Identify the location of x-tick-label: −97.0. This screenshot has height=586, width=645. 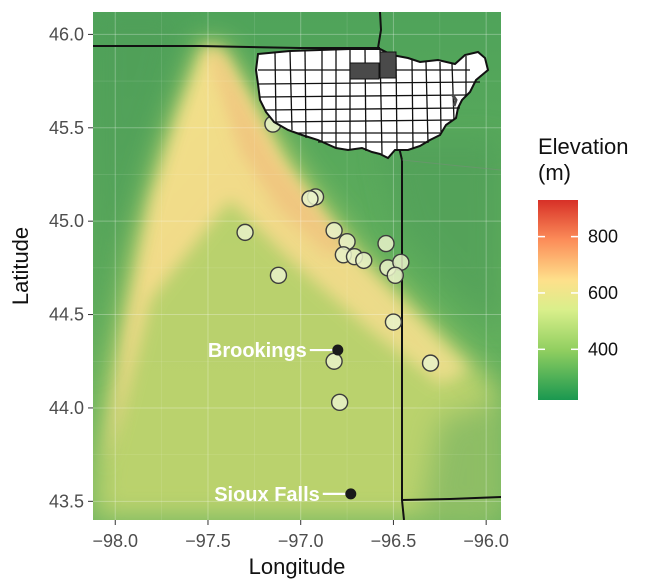
(301, 541).